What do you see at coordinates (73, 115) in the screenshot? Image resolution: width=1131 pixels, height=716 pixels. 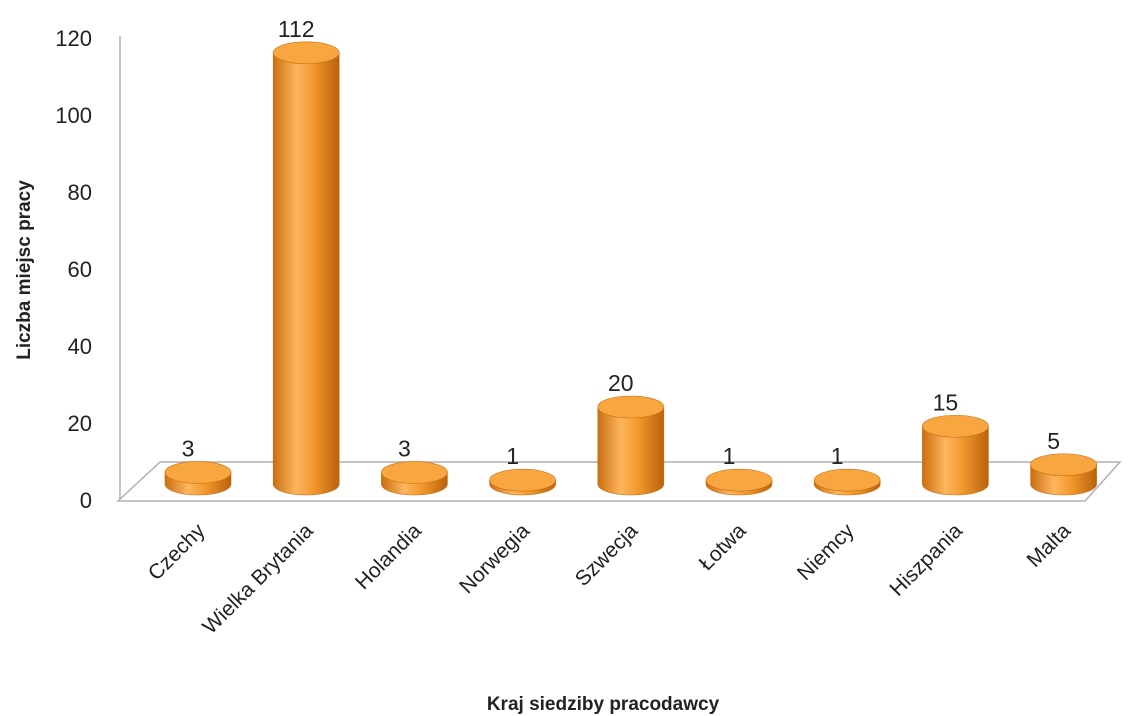 I see `y-tick-label: 100` at bounding box center [73, 115].